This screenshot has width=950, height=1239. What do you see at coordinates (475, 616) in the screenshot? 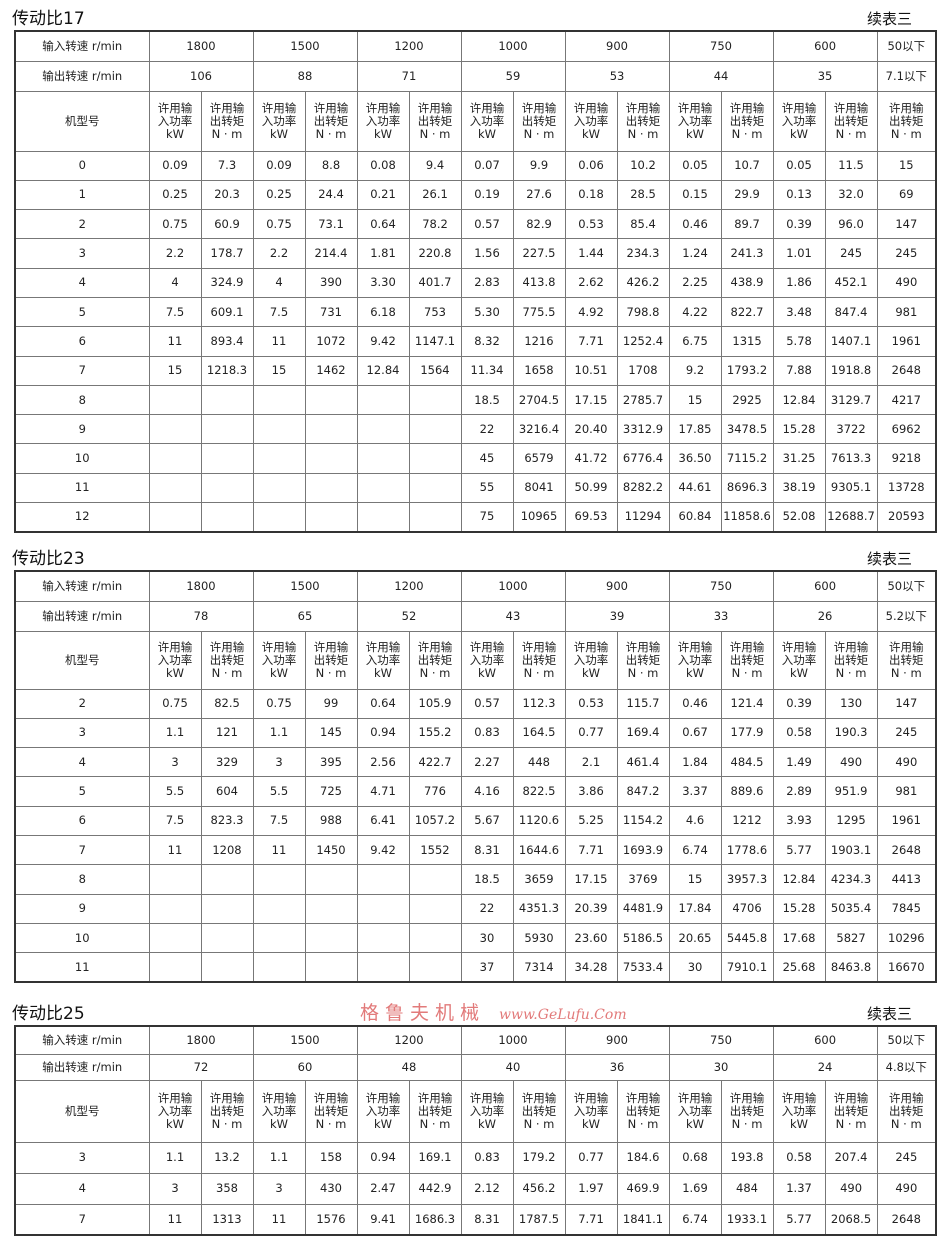
I see `output-speed-row: 输出转速 r/min 78 65 52 43 39 33 26 5.2以下` at bounding box center [475, 616].